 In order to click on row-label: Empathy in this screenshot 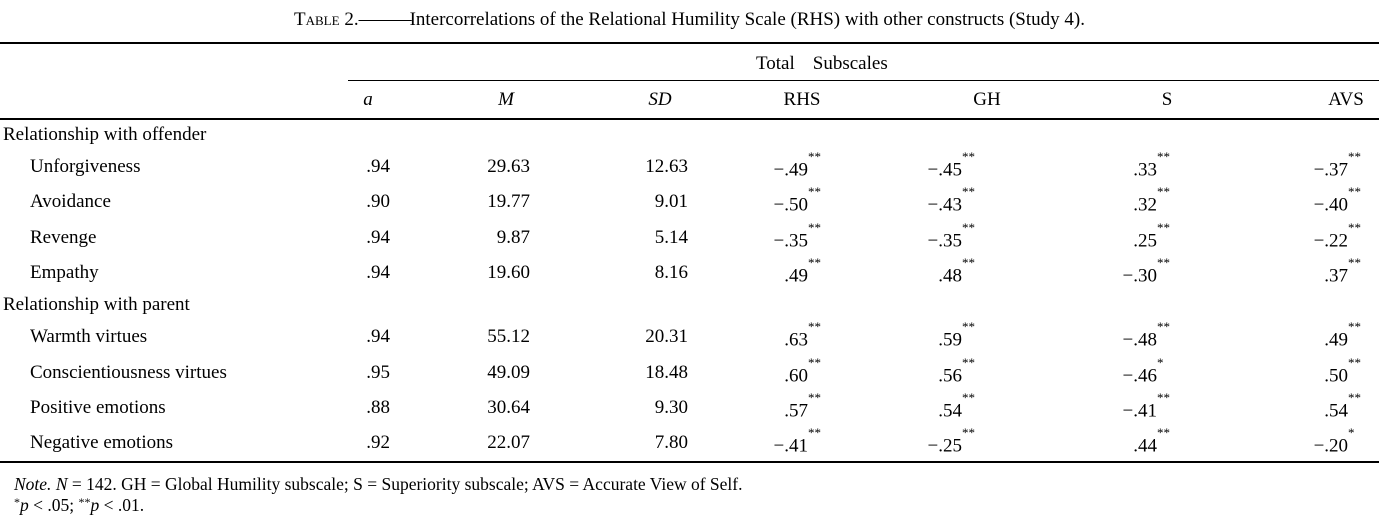, I will do `click(64, 273)`.